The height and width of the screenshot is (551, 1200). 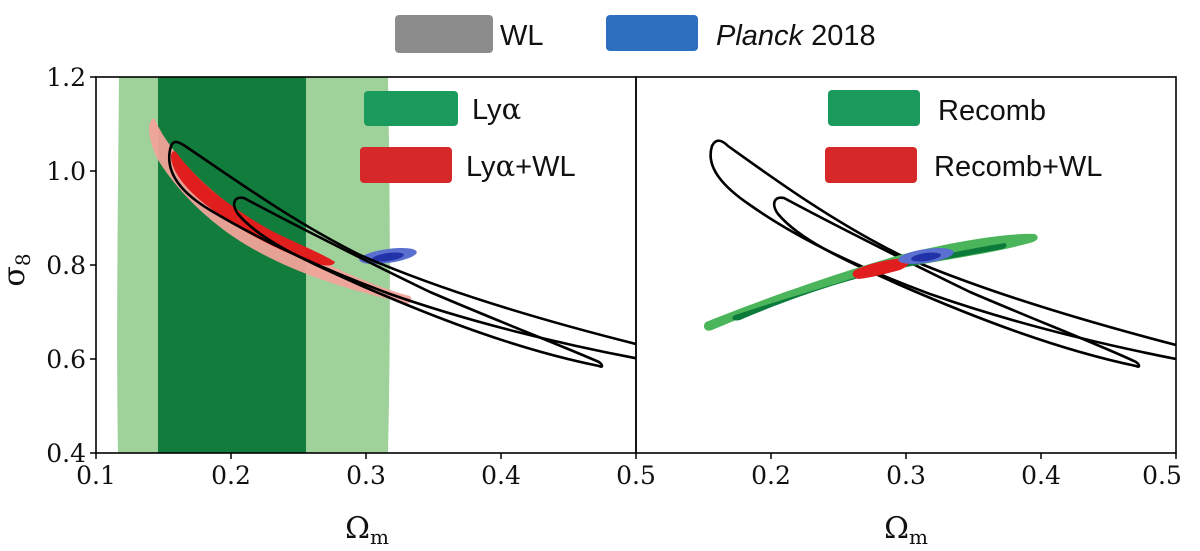 I want to click on x-tick-label: 0.1, so click(x=96, y=475).